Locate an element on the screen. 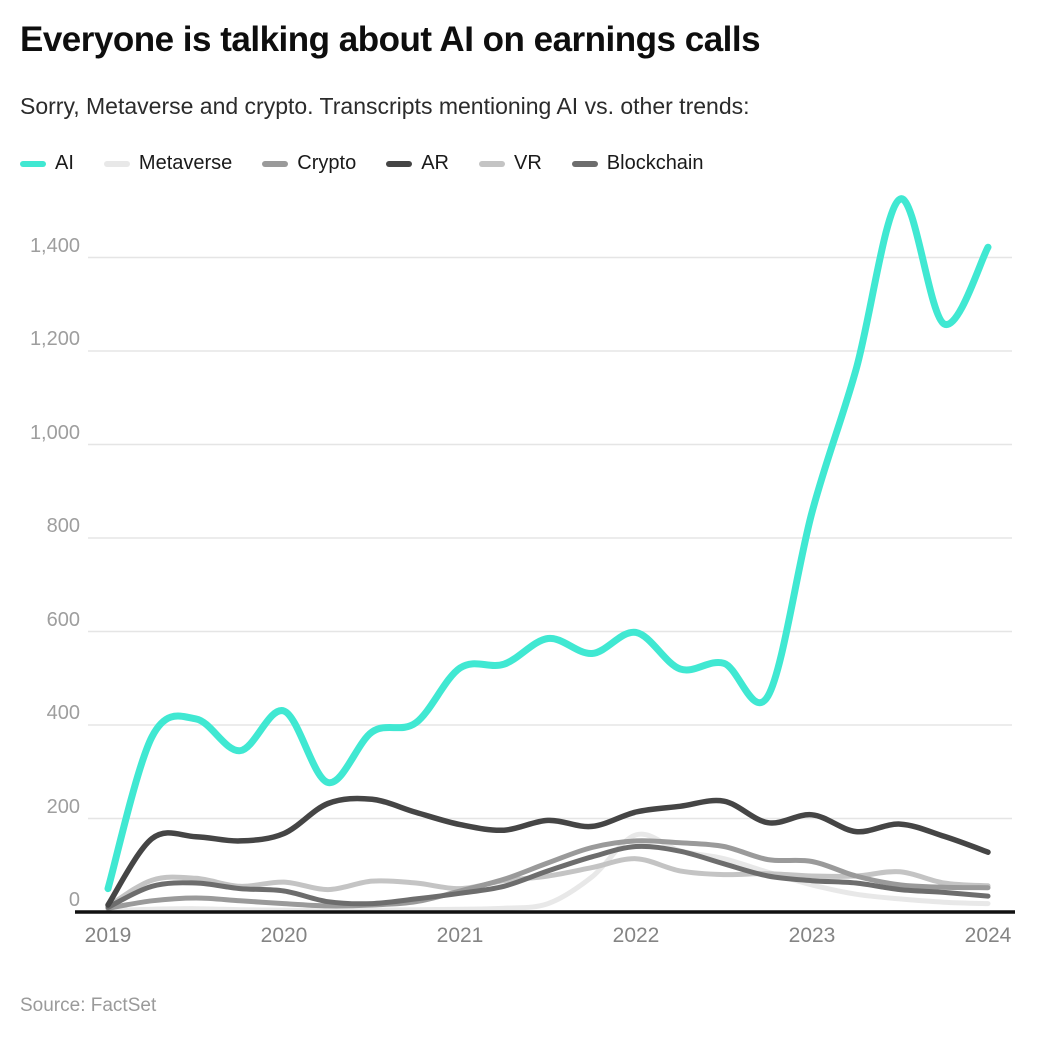  legend-label-ar: AR is located at coordinates (435, 163).